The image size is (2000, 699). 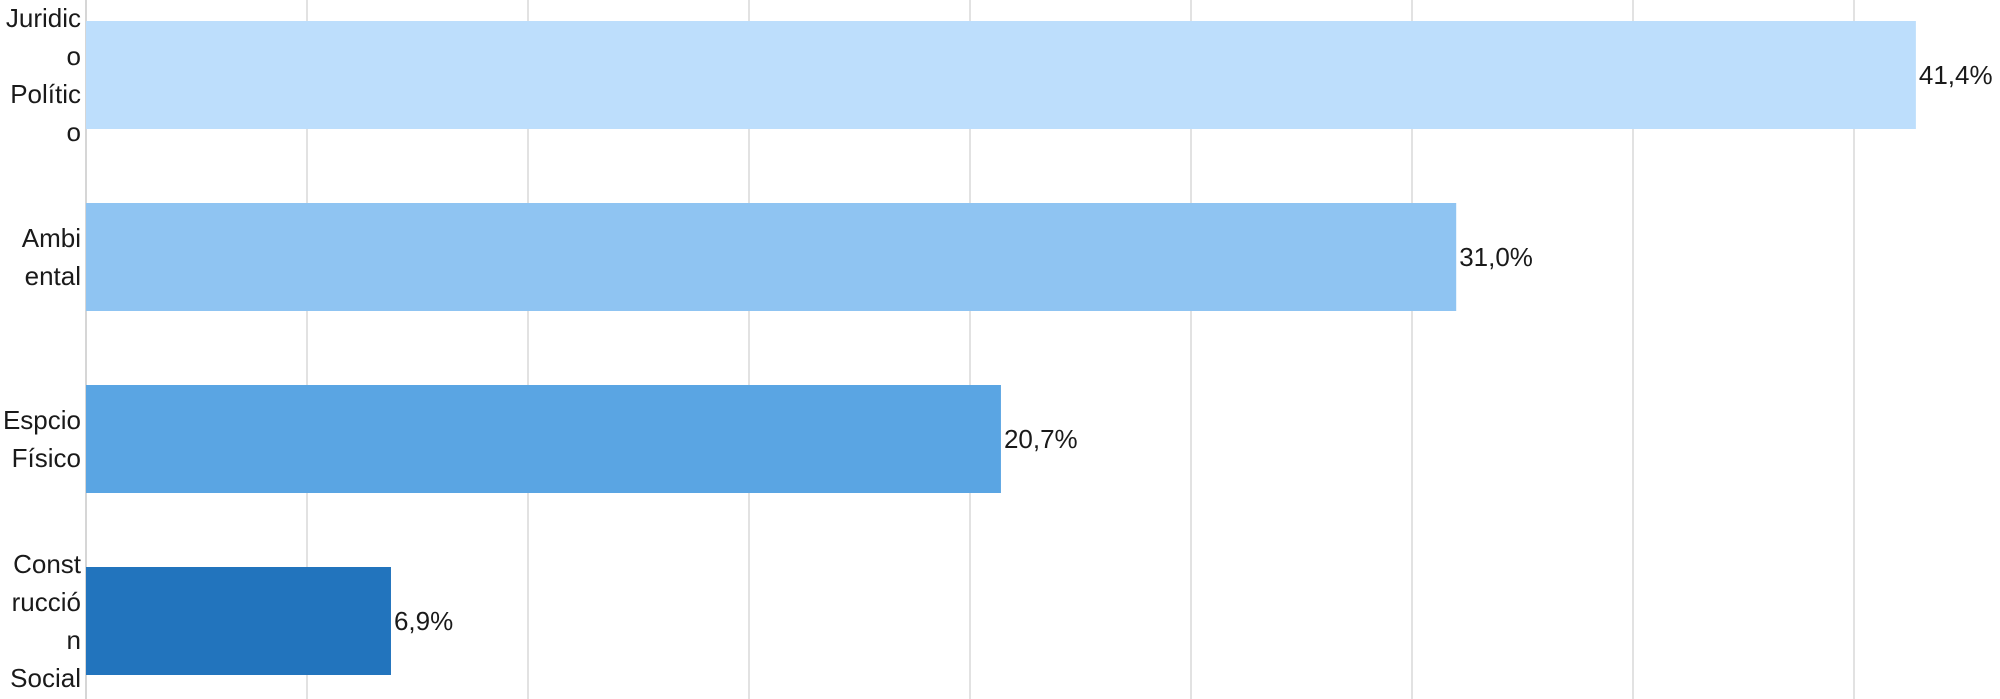 What do you see at coordinates (45, 94) in the screenshot?
I see `category-label-line: Polític` at bounding box center [45, 94].